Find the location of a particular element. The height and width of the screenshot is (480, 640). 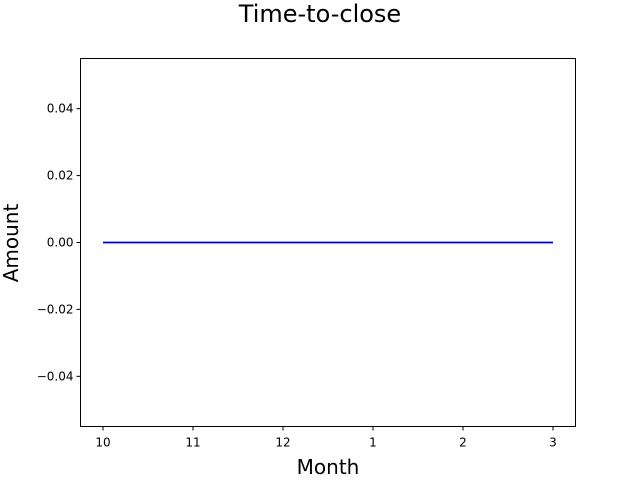

x-axis-label: Month is located at coordinates (328, 467).